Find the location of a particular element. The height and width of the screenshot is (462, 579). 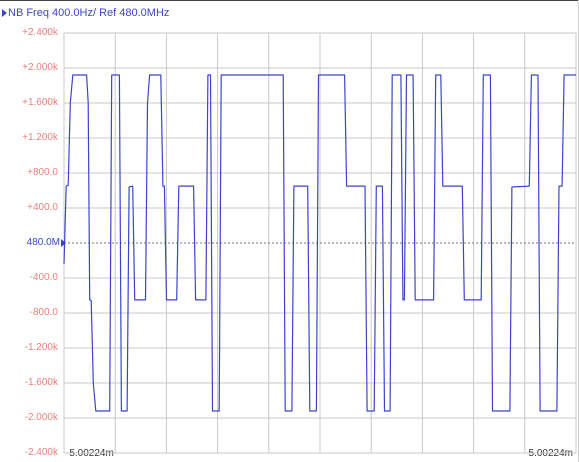

y-tick-label: +1.600k is located at coordinates (40, 102).